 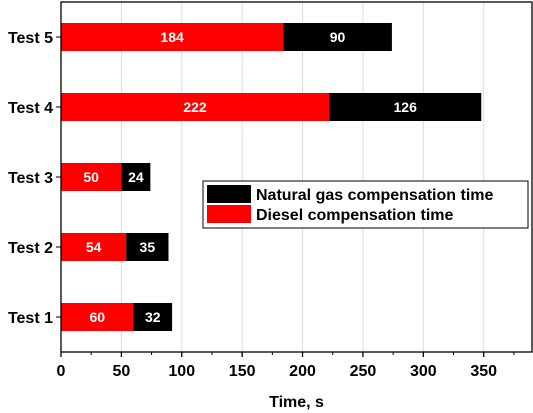 What do you see at coordinates (181, 371) in the screenshot?
I see `x-tick-label: 100` at bounding box center [181, 371].